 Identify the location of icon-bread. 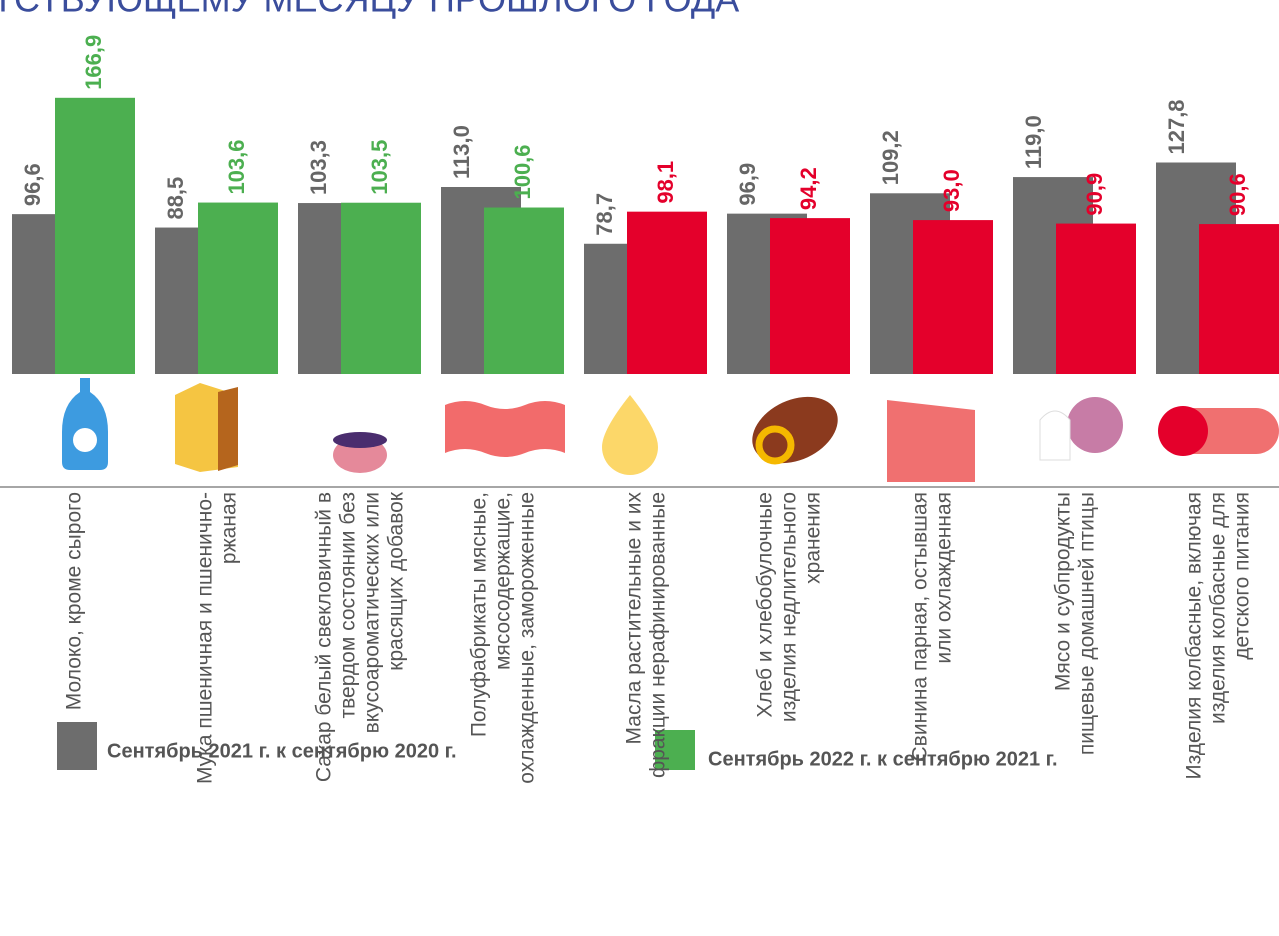
(795, 430).